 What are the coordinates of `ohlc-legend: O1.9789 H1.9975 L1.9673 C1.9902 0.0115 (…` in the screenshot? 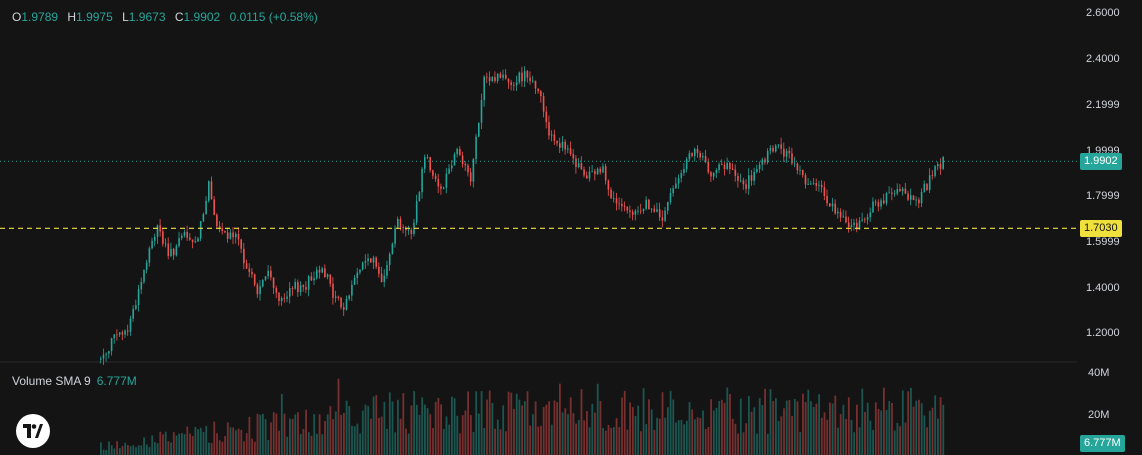 It's located at (165, 17).